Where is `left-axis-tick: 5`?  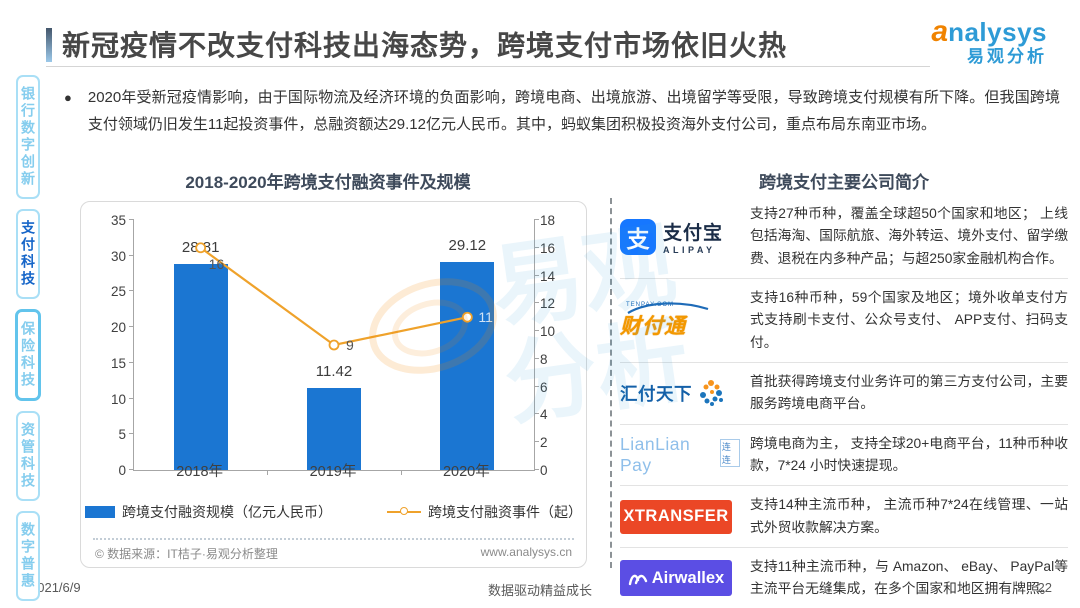 left-axis-tick: 5 is located at coordinates (122, 435).